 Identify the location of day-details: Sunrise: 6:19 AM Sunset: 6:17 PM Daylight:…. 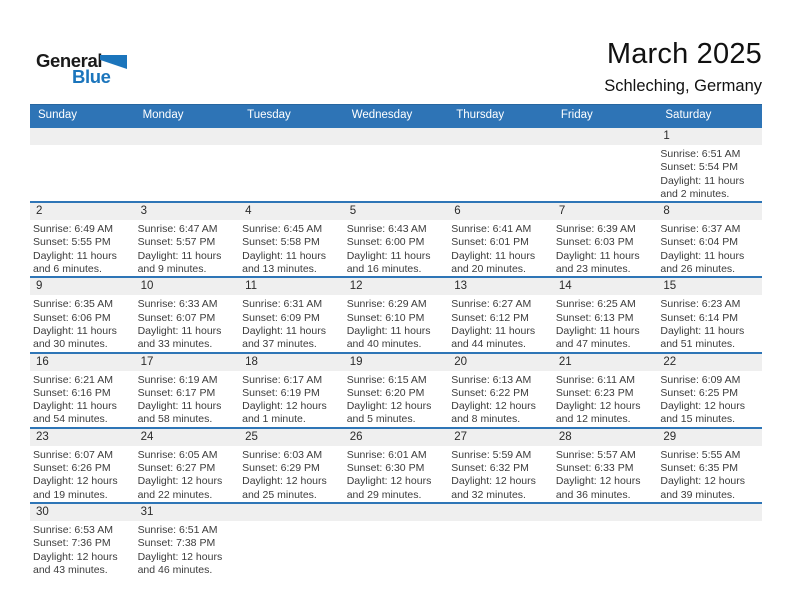
(187, 399).